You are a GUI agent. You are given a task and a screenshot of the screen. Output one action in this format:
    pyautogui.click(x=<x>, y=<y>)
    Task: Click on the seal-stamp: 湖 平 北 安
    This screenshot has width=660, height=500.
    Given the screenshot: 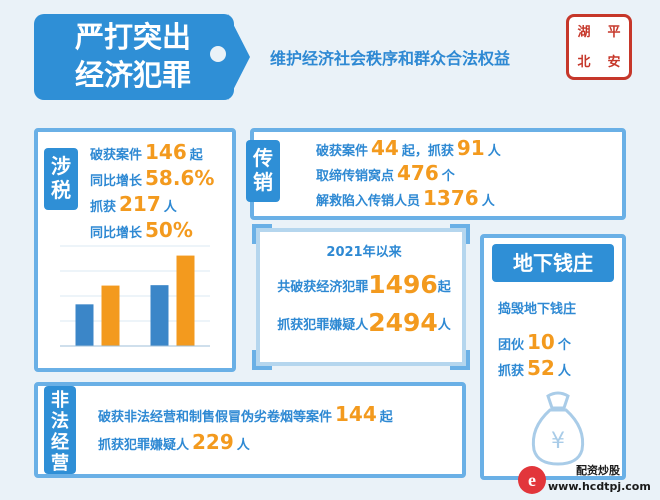 What is the action you would take?
    pyautogui.click(x=599, y=47)
    